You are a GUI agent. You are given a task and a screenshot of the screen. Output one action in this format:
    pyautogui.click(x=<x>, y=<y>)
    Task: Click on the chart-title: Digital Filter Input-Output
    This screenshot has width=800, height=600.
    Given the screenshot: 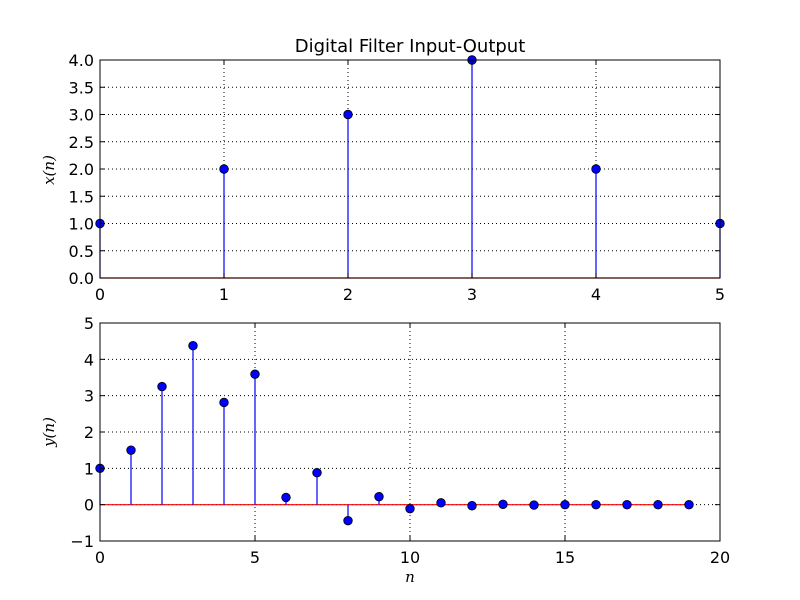 What is the action you would take?
    pyautogui.click(x=410, y=46)
    